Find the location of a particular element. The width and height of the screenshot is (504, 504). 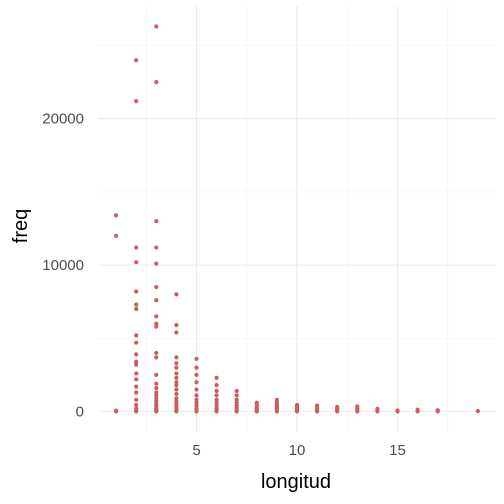

y-axis-title: freq is located at coordinates (21, 226).